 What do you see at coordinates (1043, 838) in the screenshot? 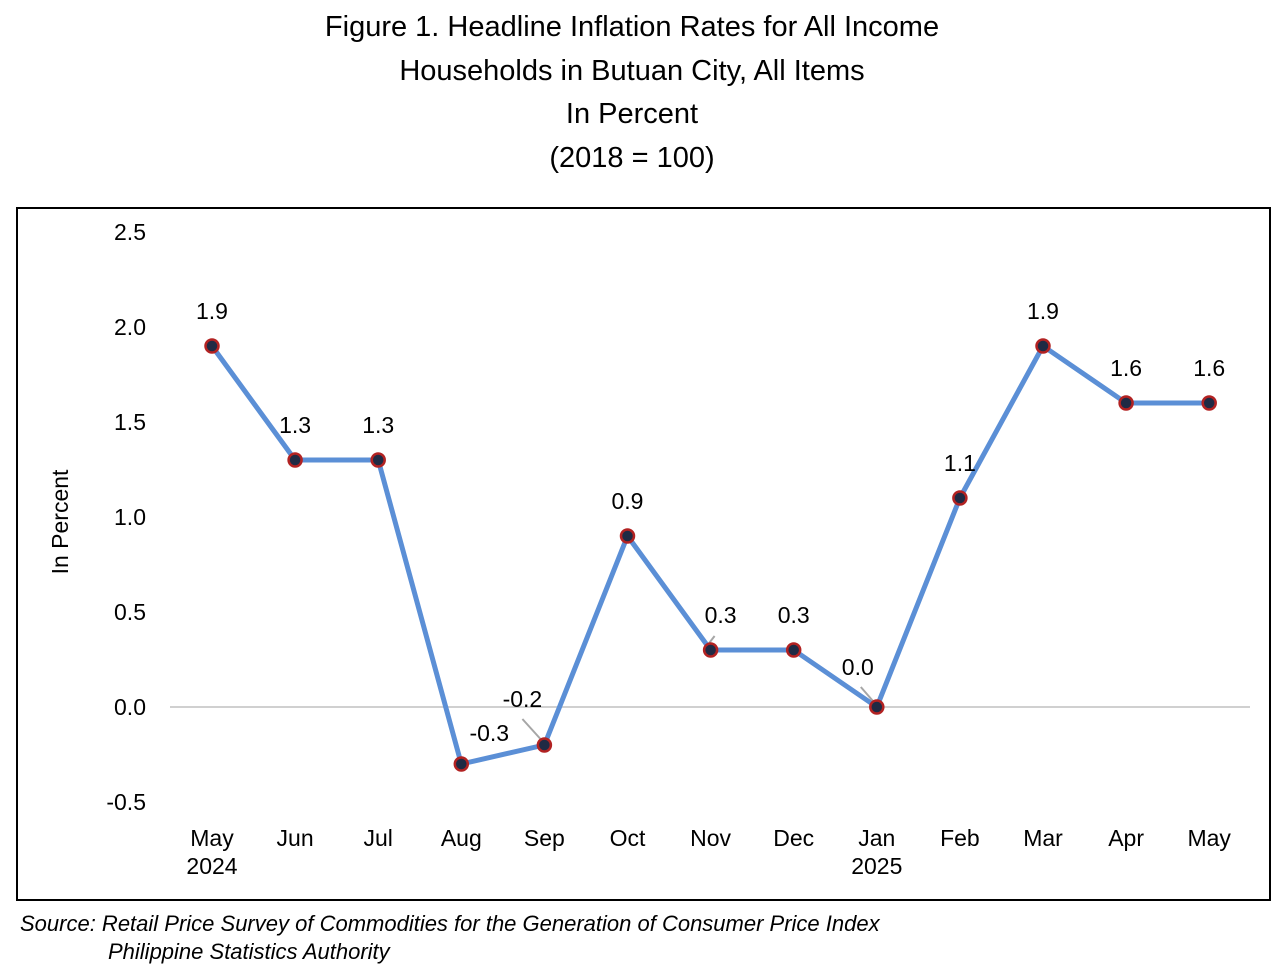
I see `x-tick-label: Mar` at bounding box center [1043, 838].